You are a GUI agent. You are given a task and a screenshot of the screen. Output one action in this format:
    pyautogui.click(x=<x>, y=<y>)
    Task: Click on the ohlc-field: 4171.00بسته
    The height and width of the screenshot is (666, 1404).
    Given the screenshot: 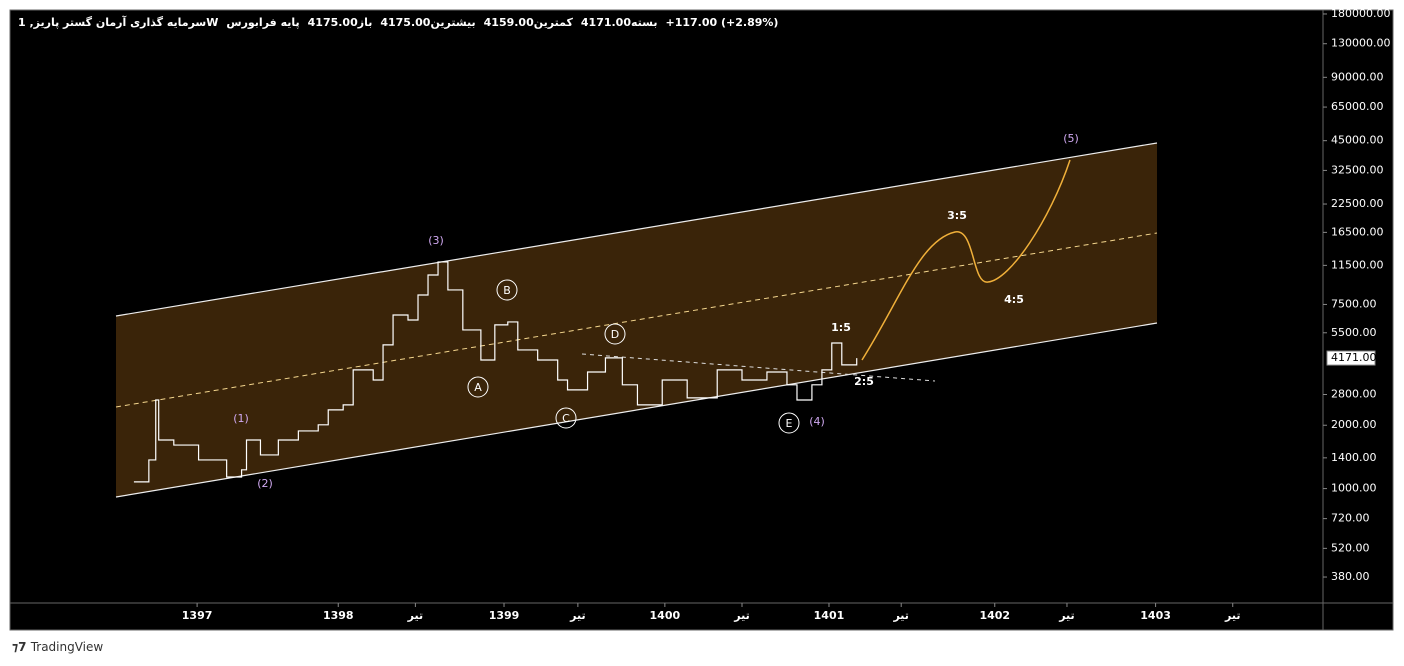 What is the action you would take?
    pyautogui.click(x=619, y=22)
    